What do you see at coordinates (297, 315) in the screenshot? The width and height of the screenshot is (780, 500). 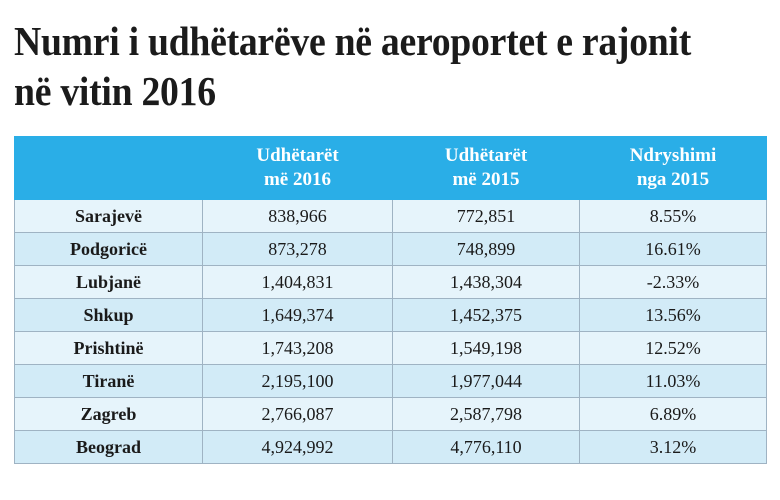 I see `passengers-2016-cell: 1,649,374` at bounding box center [297, 315].